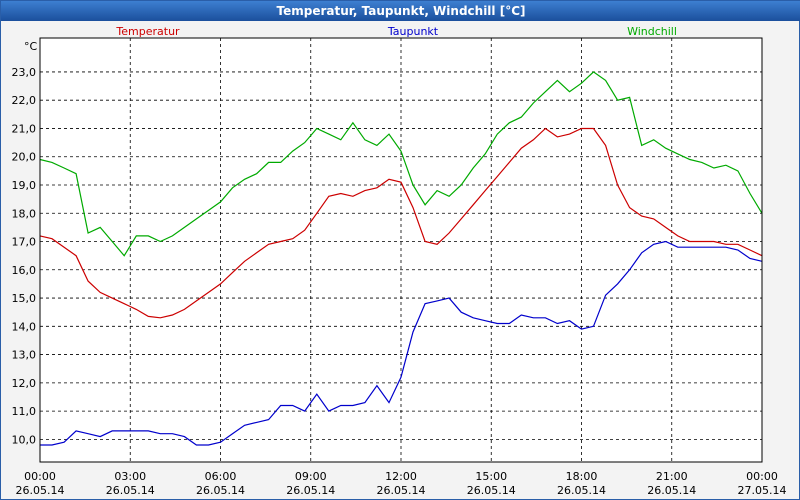 This screenshot has height=500, width=800. I want to click on y-axis-unit: °C, so click(31, 46).